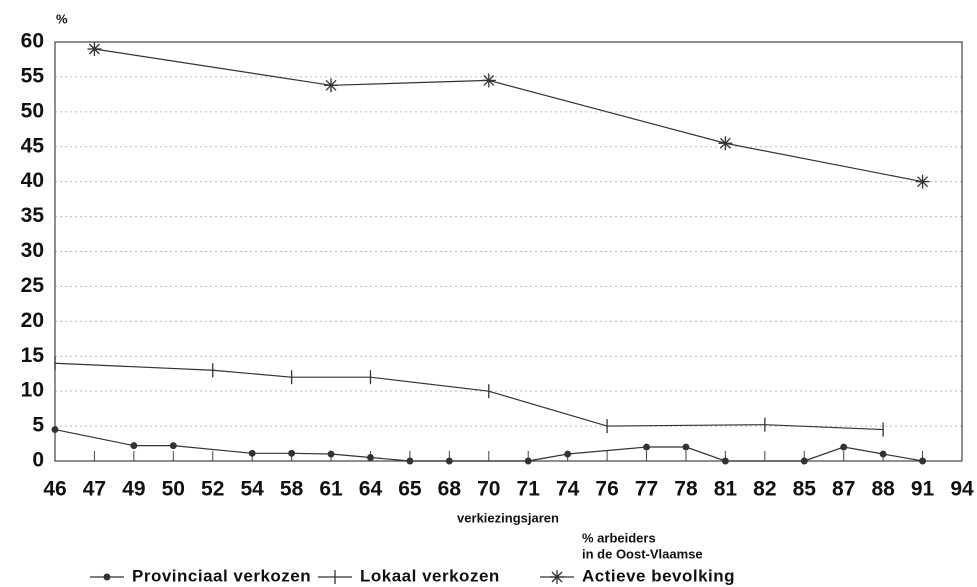  What do you see at coordinates (292, 489) in the screenshot?
I see `x-tick-label: 58` at bounding box center [292, 489].